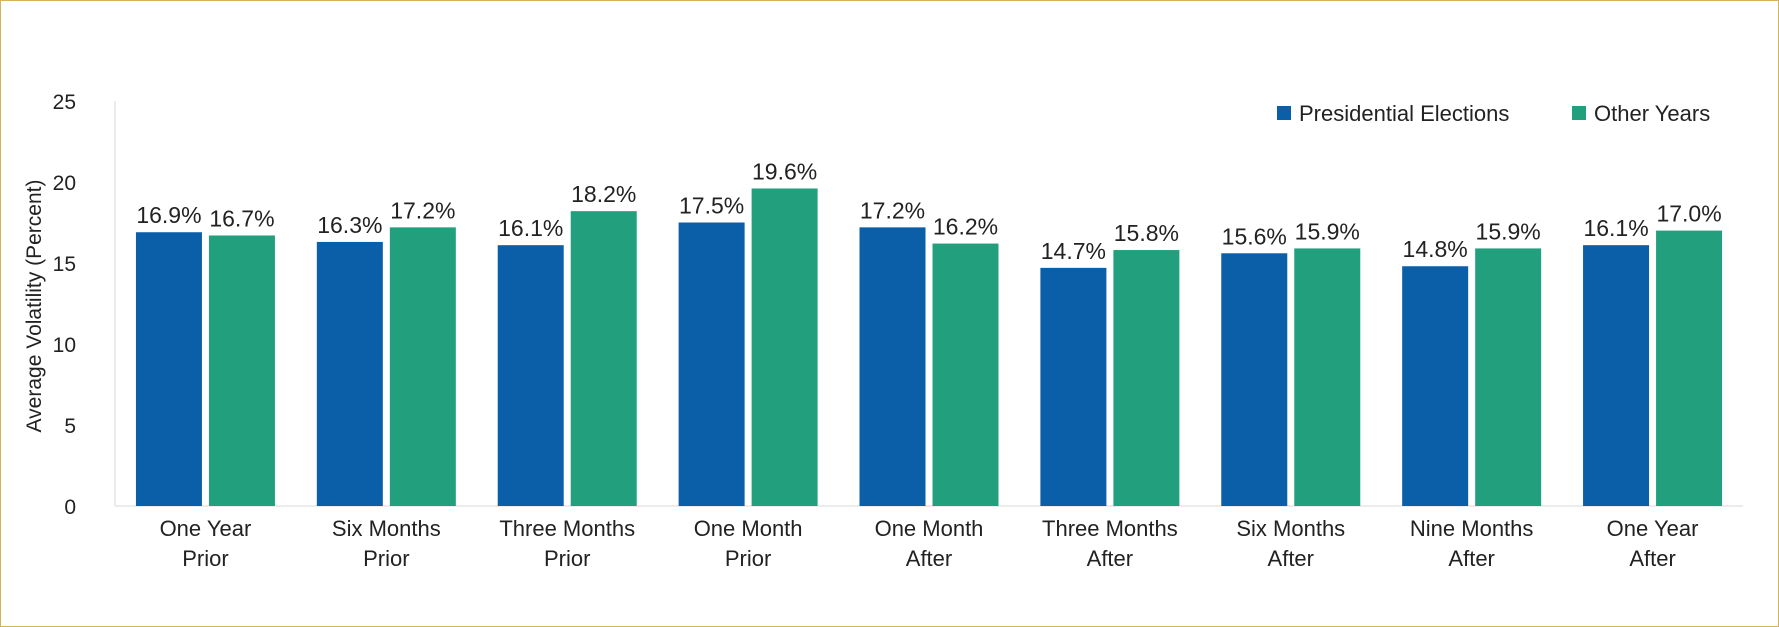  What do you see at coordinates (349, 225) in the screenshot?
I see `data-label: 16.3%` at bounding box center [349, 225].